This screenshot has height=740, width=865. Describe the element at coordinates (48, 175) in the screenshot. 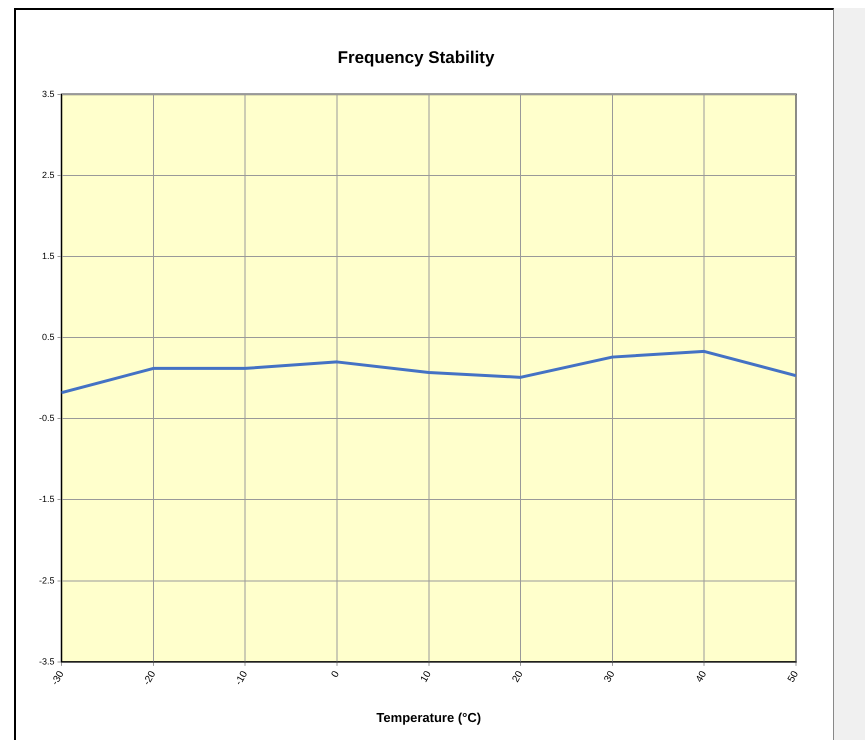

I see `y-tick-label: 2.5` at that location.